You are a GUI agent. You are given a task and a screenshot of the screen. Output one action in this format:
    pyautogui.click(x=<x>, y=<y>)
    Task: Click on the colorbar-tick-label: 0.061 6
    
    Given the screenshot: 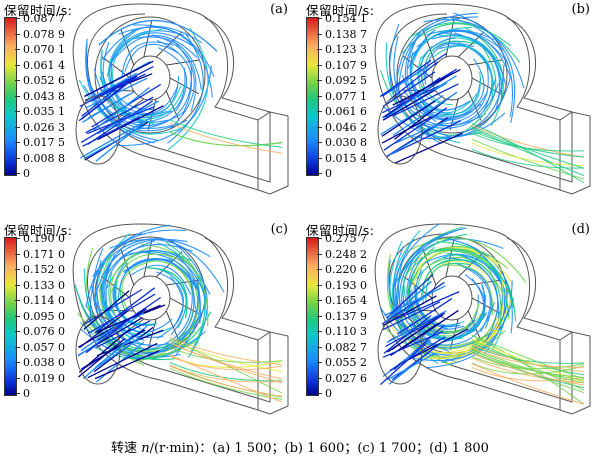 What is the action you would take?
    pyautogui.click(x=346, y=111)
    